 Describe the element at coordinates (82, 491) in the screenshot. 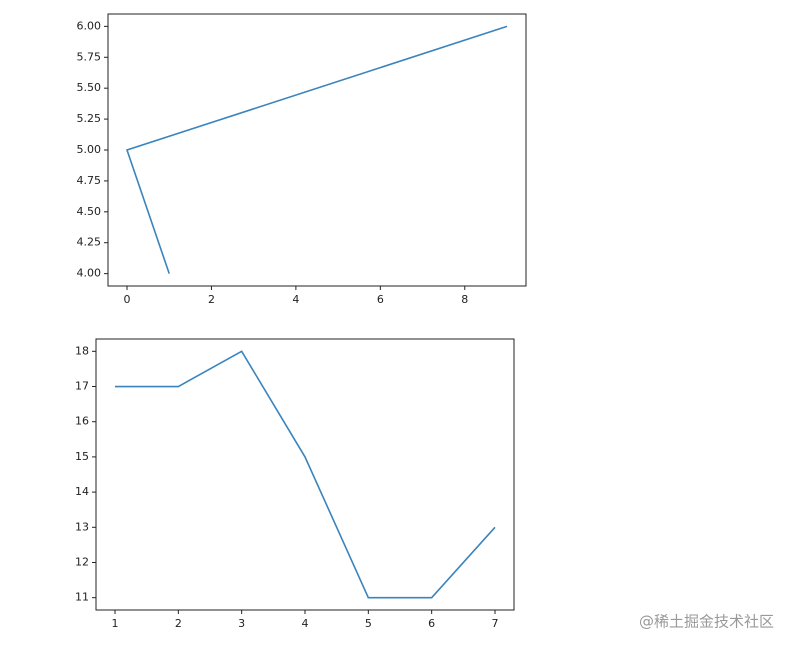

I see `y-tick-label: 14` at that location.